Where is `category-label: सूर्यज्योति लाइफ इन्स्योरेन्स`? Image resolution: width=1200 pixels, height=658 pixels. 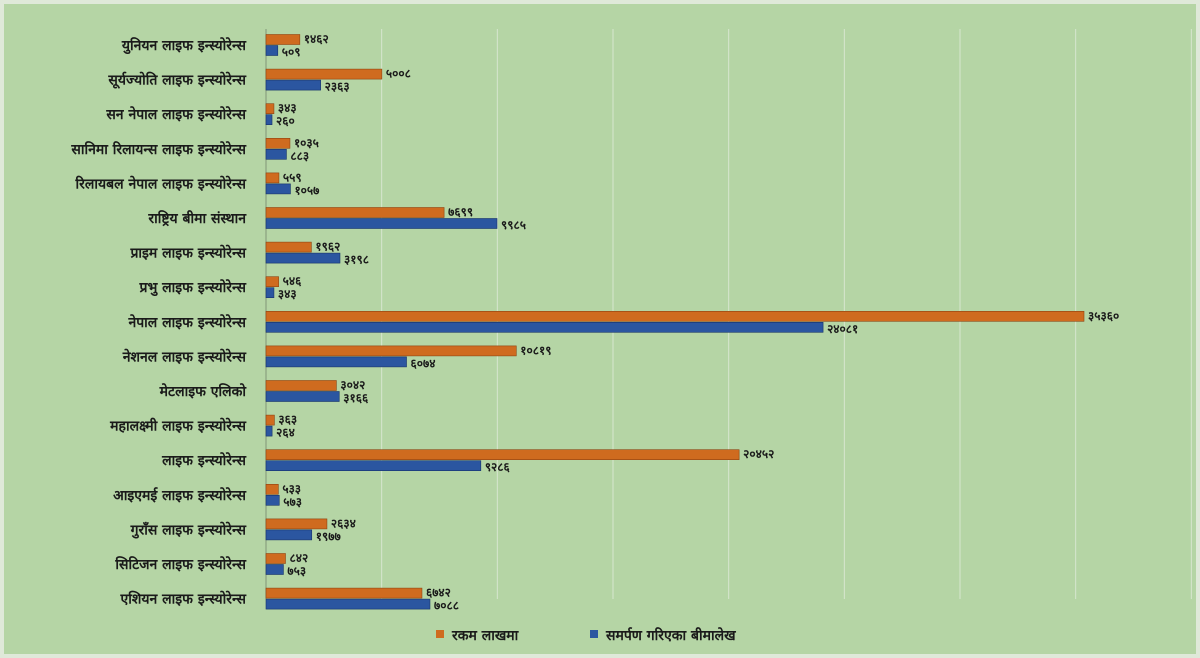
category-label: सूर्यज्योति लाइफ इन्स्योरेन्स is located at coordinates (176, 81).